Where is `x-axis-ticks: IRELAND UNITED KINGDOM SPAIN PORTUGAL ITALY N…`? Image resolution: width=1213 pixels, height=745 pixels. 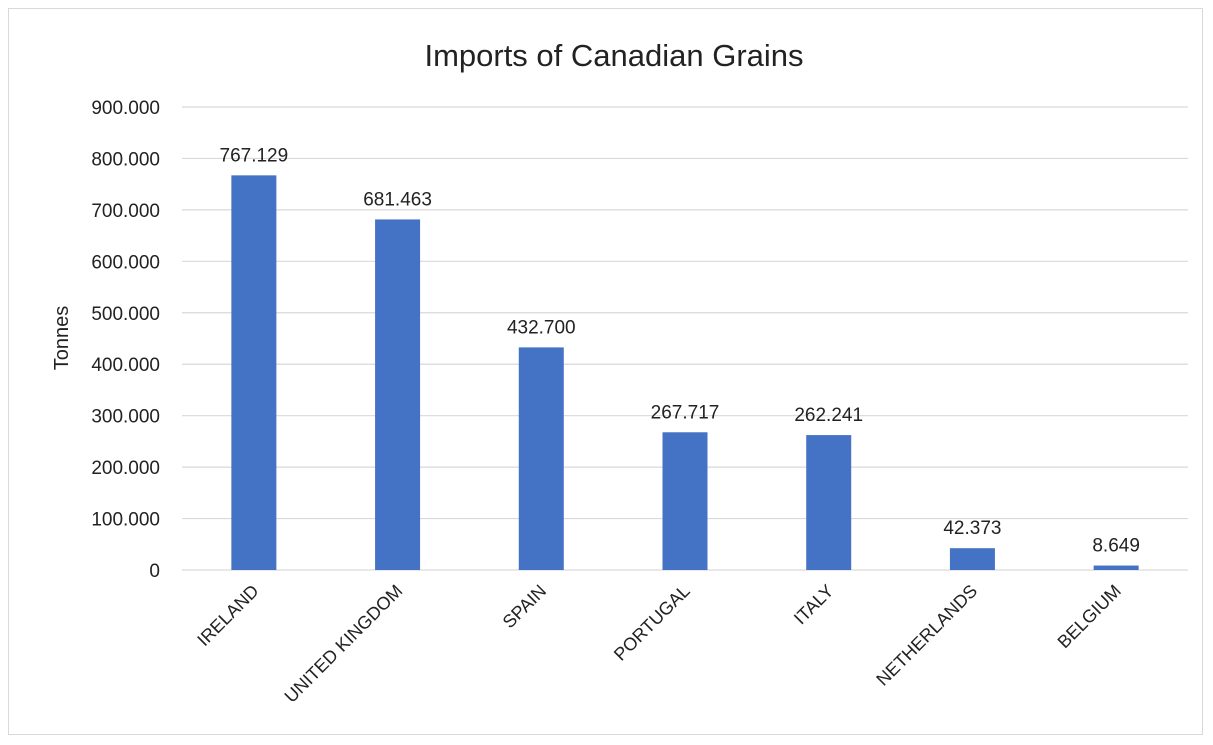 x-axis-ticks: IRELAND UNITED KINGDOM SPAIN PORTUGAL ITALY N… is located at coordinates (659, 644).